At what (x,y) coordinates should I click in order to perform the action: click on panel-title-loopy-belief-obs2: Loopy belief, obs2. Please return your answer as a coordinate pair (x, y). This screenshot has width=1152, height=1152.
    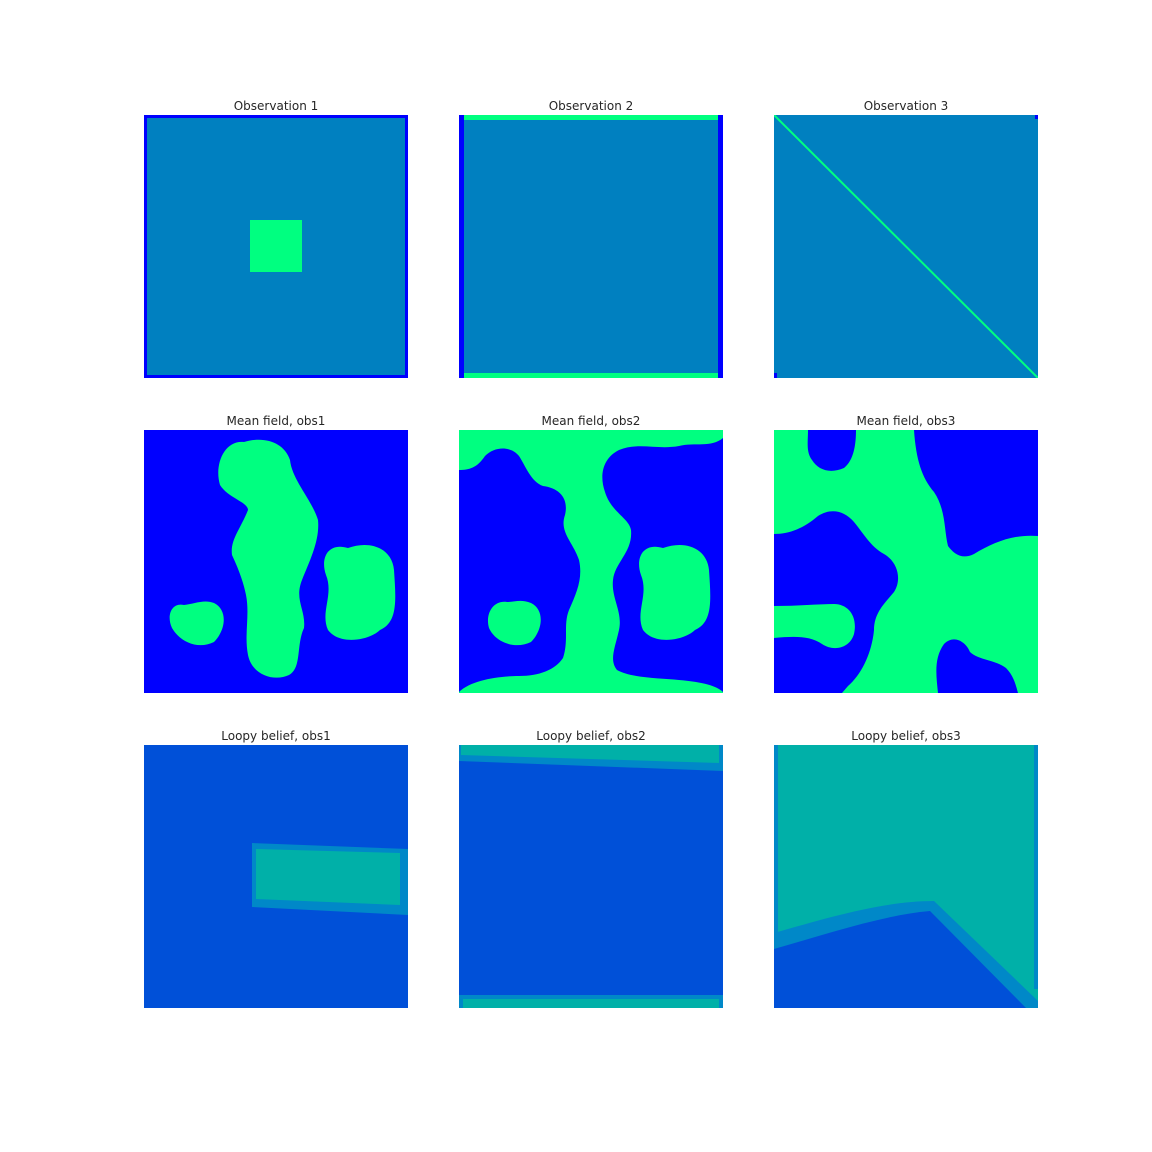
    Looking at the image, I should click on (591, 736).